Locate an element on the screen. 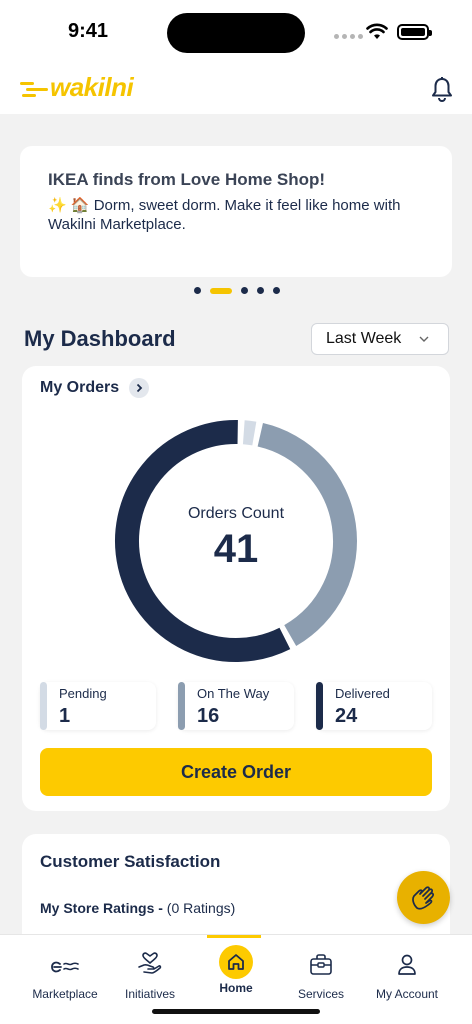 The height and width of the screenshot is (1024, 472). stat-label: On The Way is located at coordinates (233, 693).